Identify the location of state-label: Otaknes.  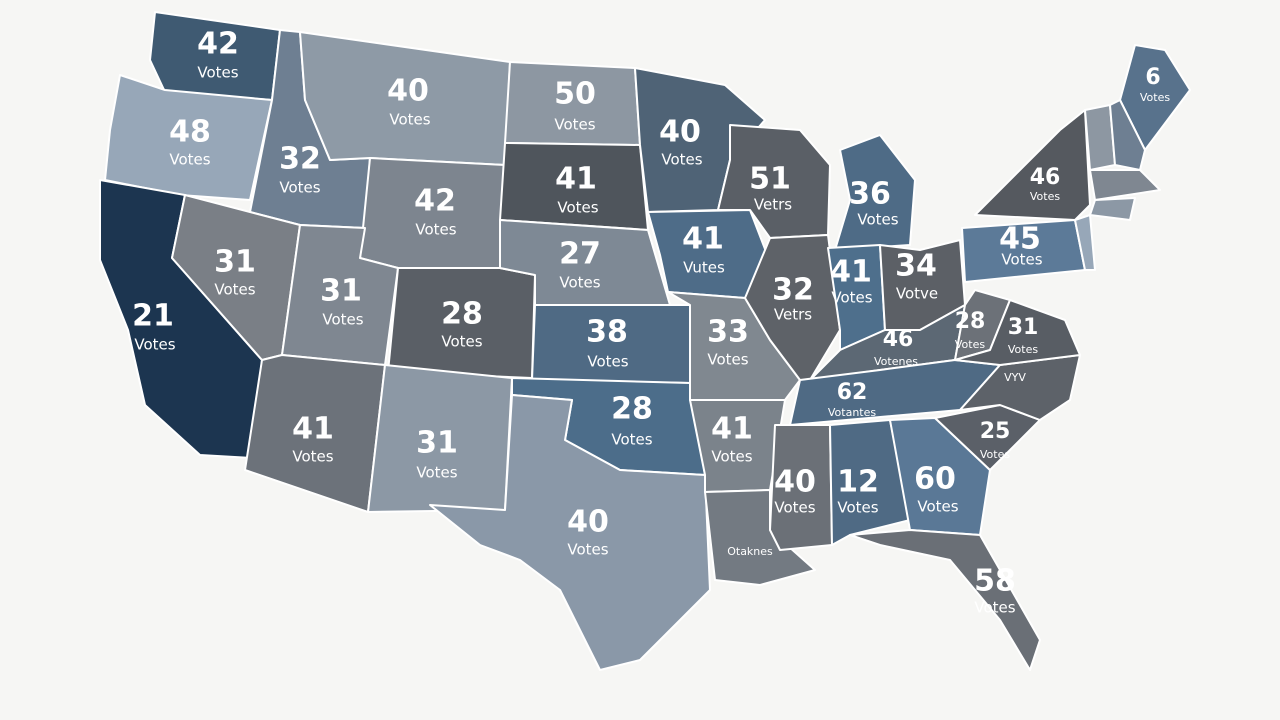
(750, 551).